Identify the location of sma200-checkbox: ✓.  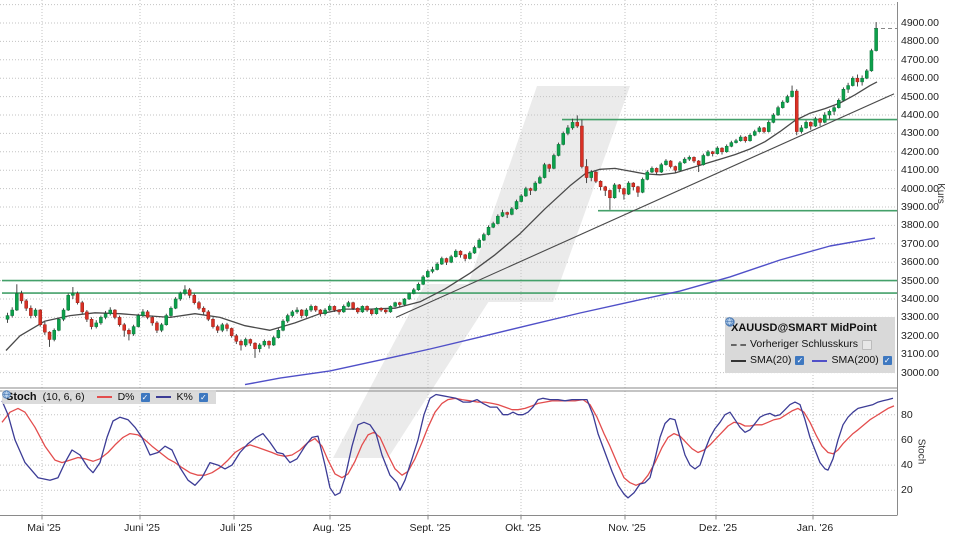
(887, 360).